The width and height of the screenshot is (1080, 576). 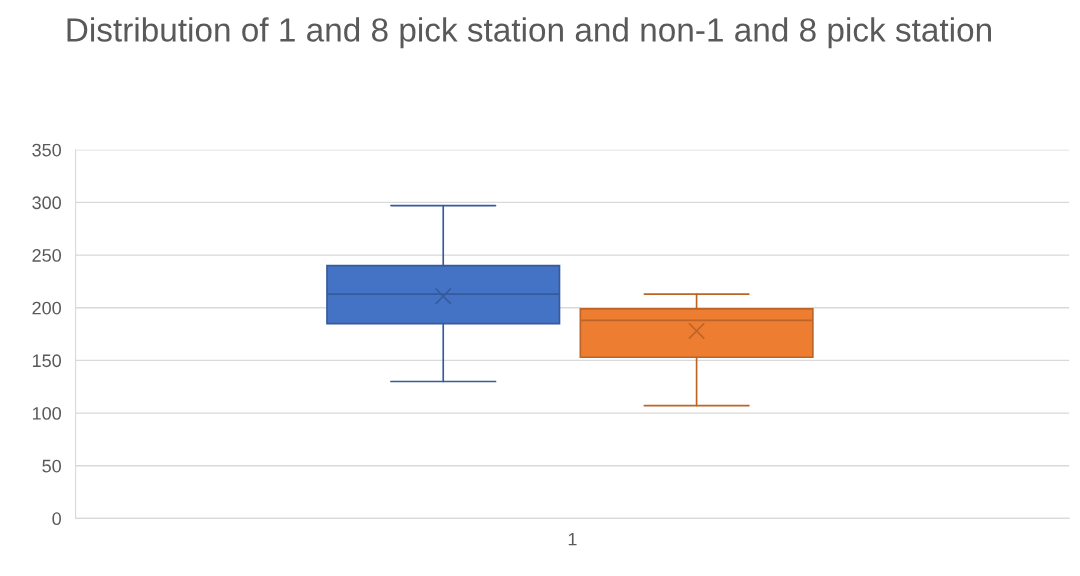 I want to click on y-tick-label: 150, so click(x=47, y=361).